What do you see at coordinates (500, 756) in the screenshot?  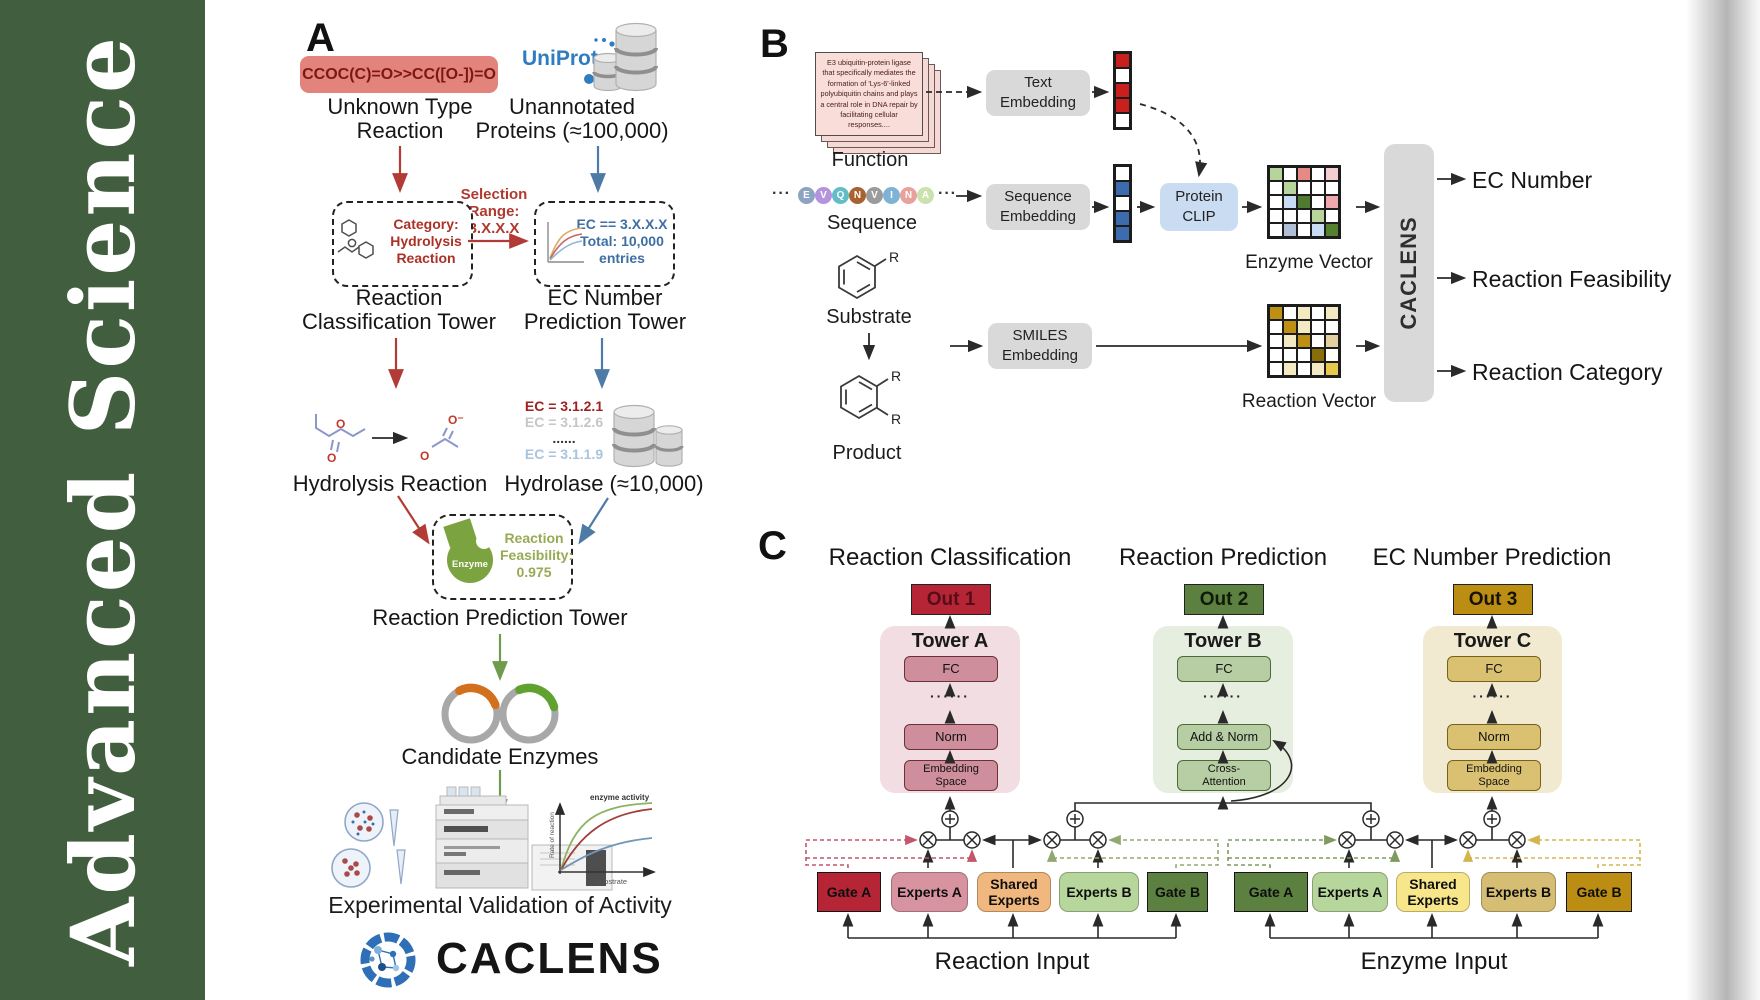 I see `candidate-enzymes-label: Candidate Enzymes` at bounding box center [500, 756].